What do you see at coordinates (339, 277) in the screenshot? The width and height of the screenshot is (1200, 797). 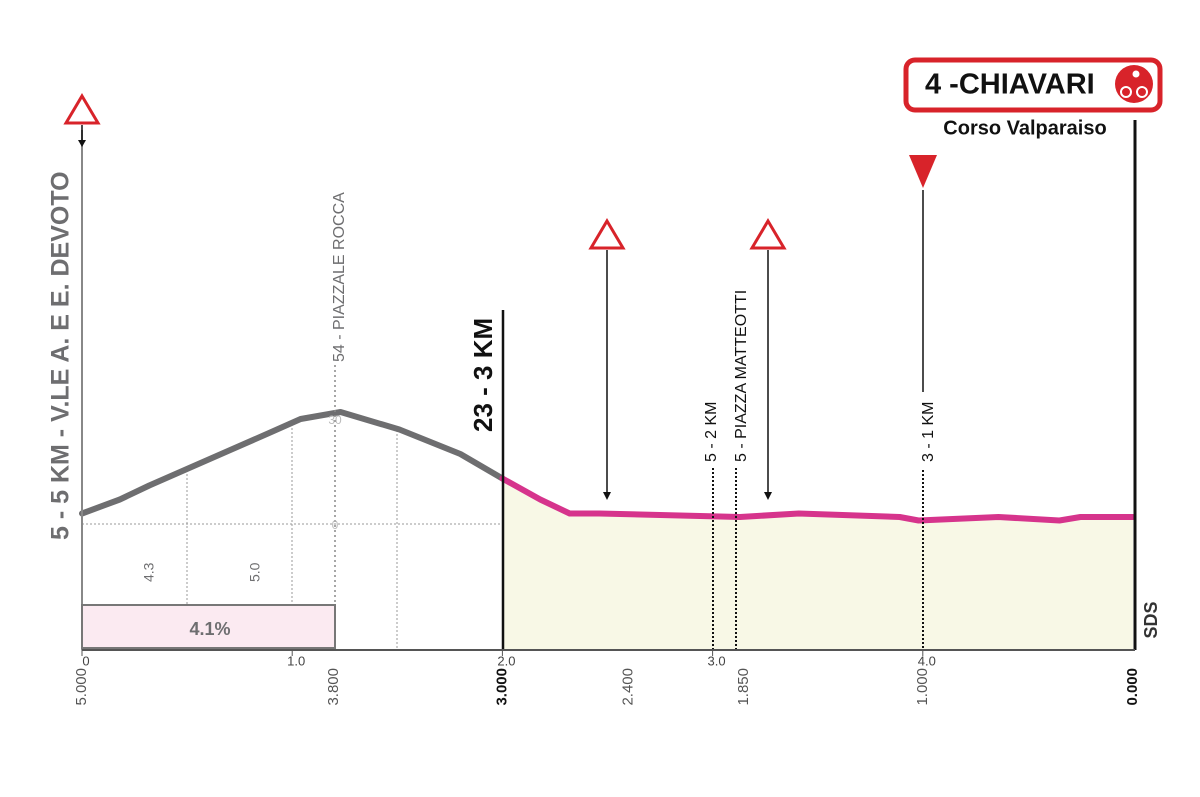 I see `summit-label: 54 - PIAZZALE ROCCA` at bounding box center [339, 277].